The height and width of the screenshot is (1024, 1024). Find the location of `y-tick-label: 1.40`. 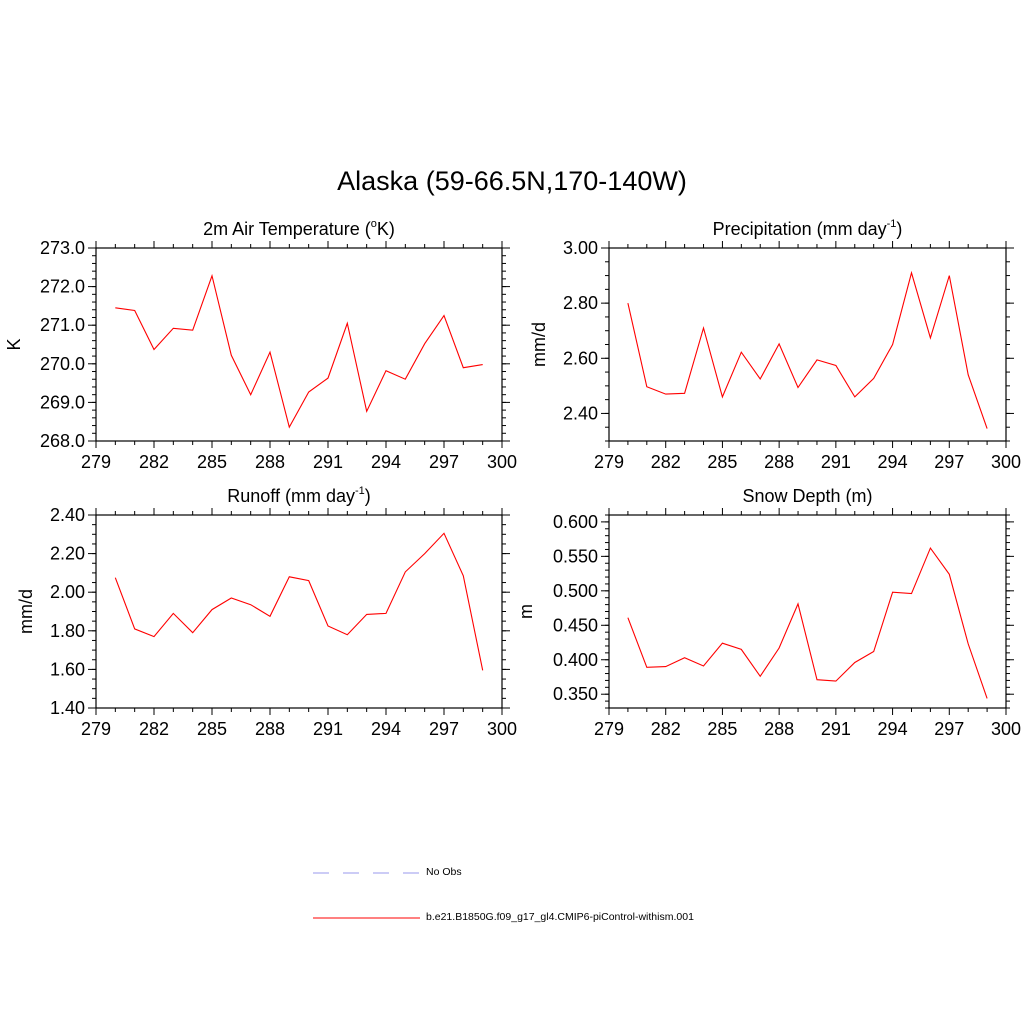

y-tick-label: 1.40 is located at coordinates (67, 708).